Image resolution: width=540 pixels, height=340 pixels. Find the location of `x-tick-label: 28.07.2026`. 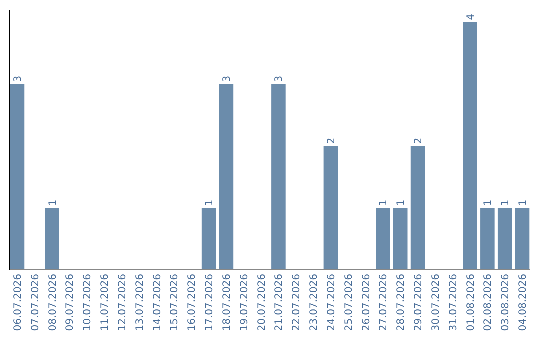

x-tick-label: 28.07.2026 is located at coordinates (402, 303).